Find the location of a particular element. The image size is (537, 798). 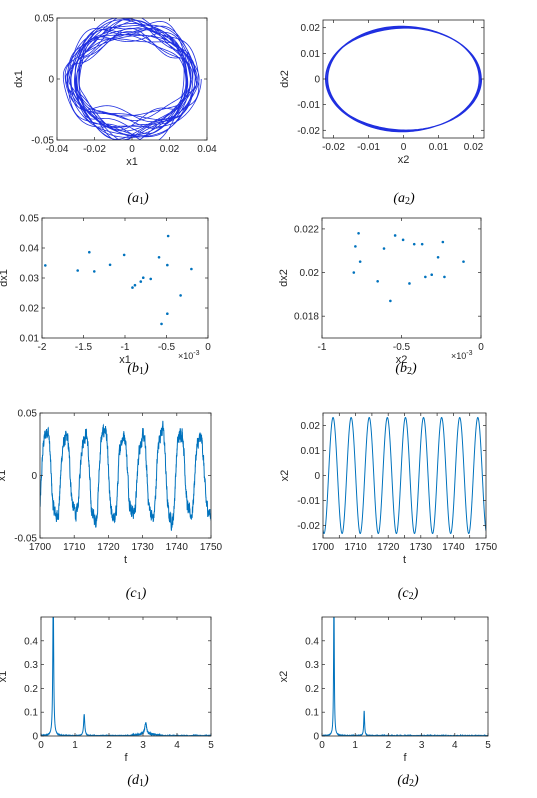

y-axis-label: x1 is located at coordinates (4, 677).